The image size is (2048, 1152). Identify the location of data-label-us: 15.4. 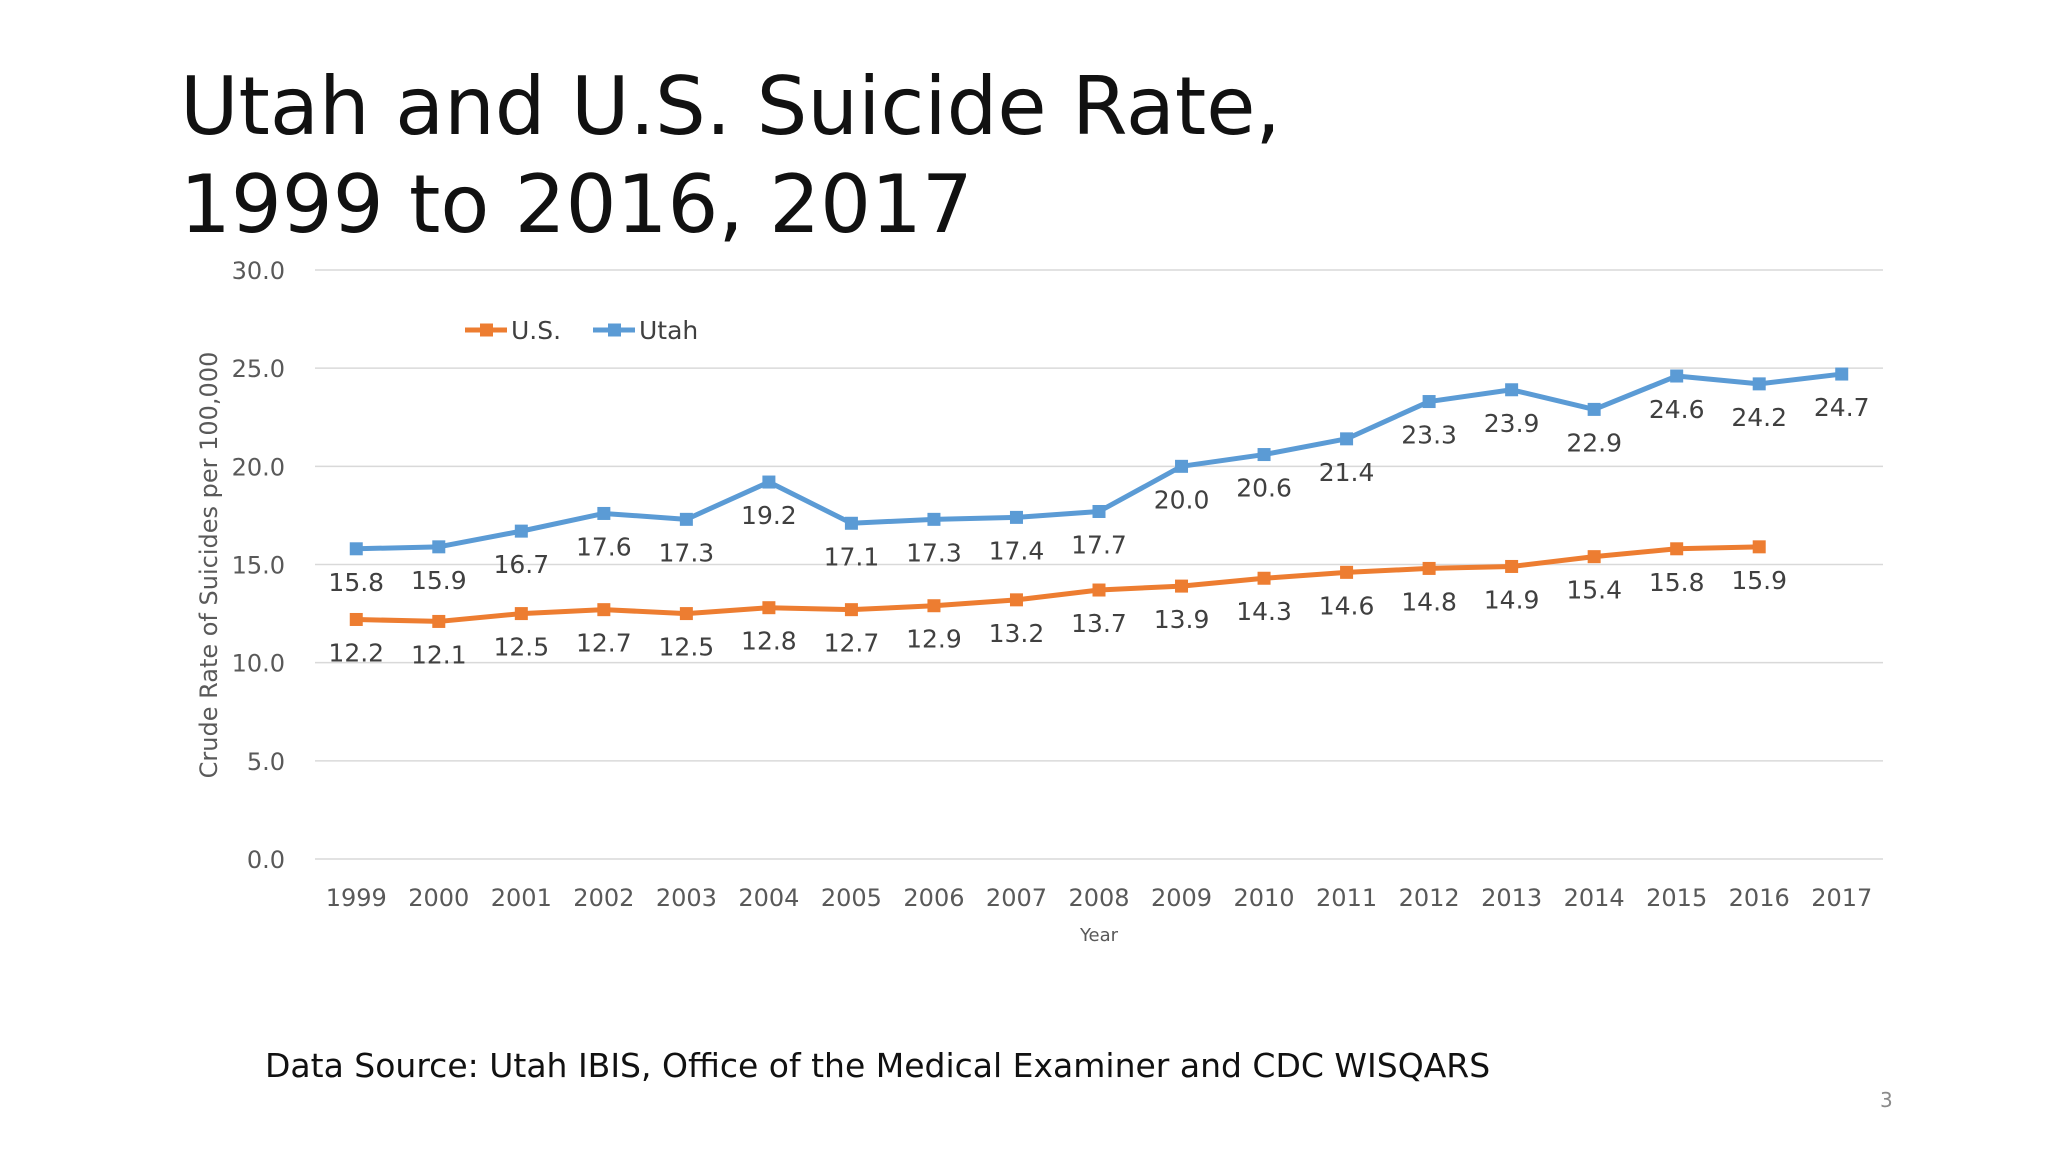
(1594, 590).